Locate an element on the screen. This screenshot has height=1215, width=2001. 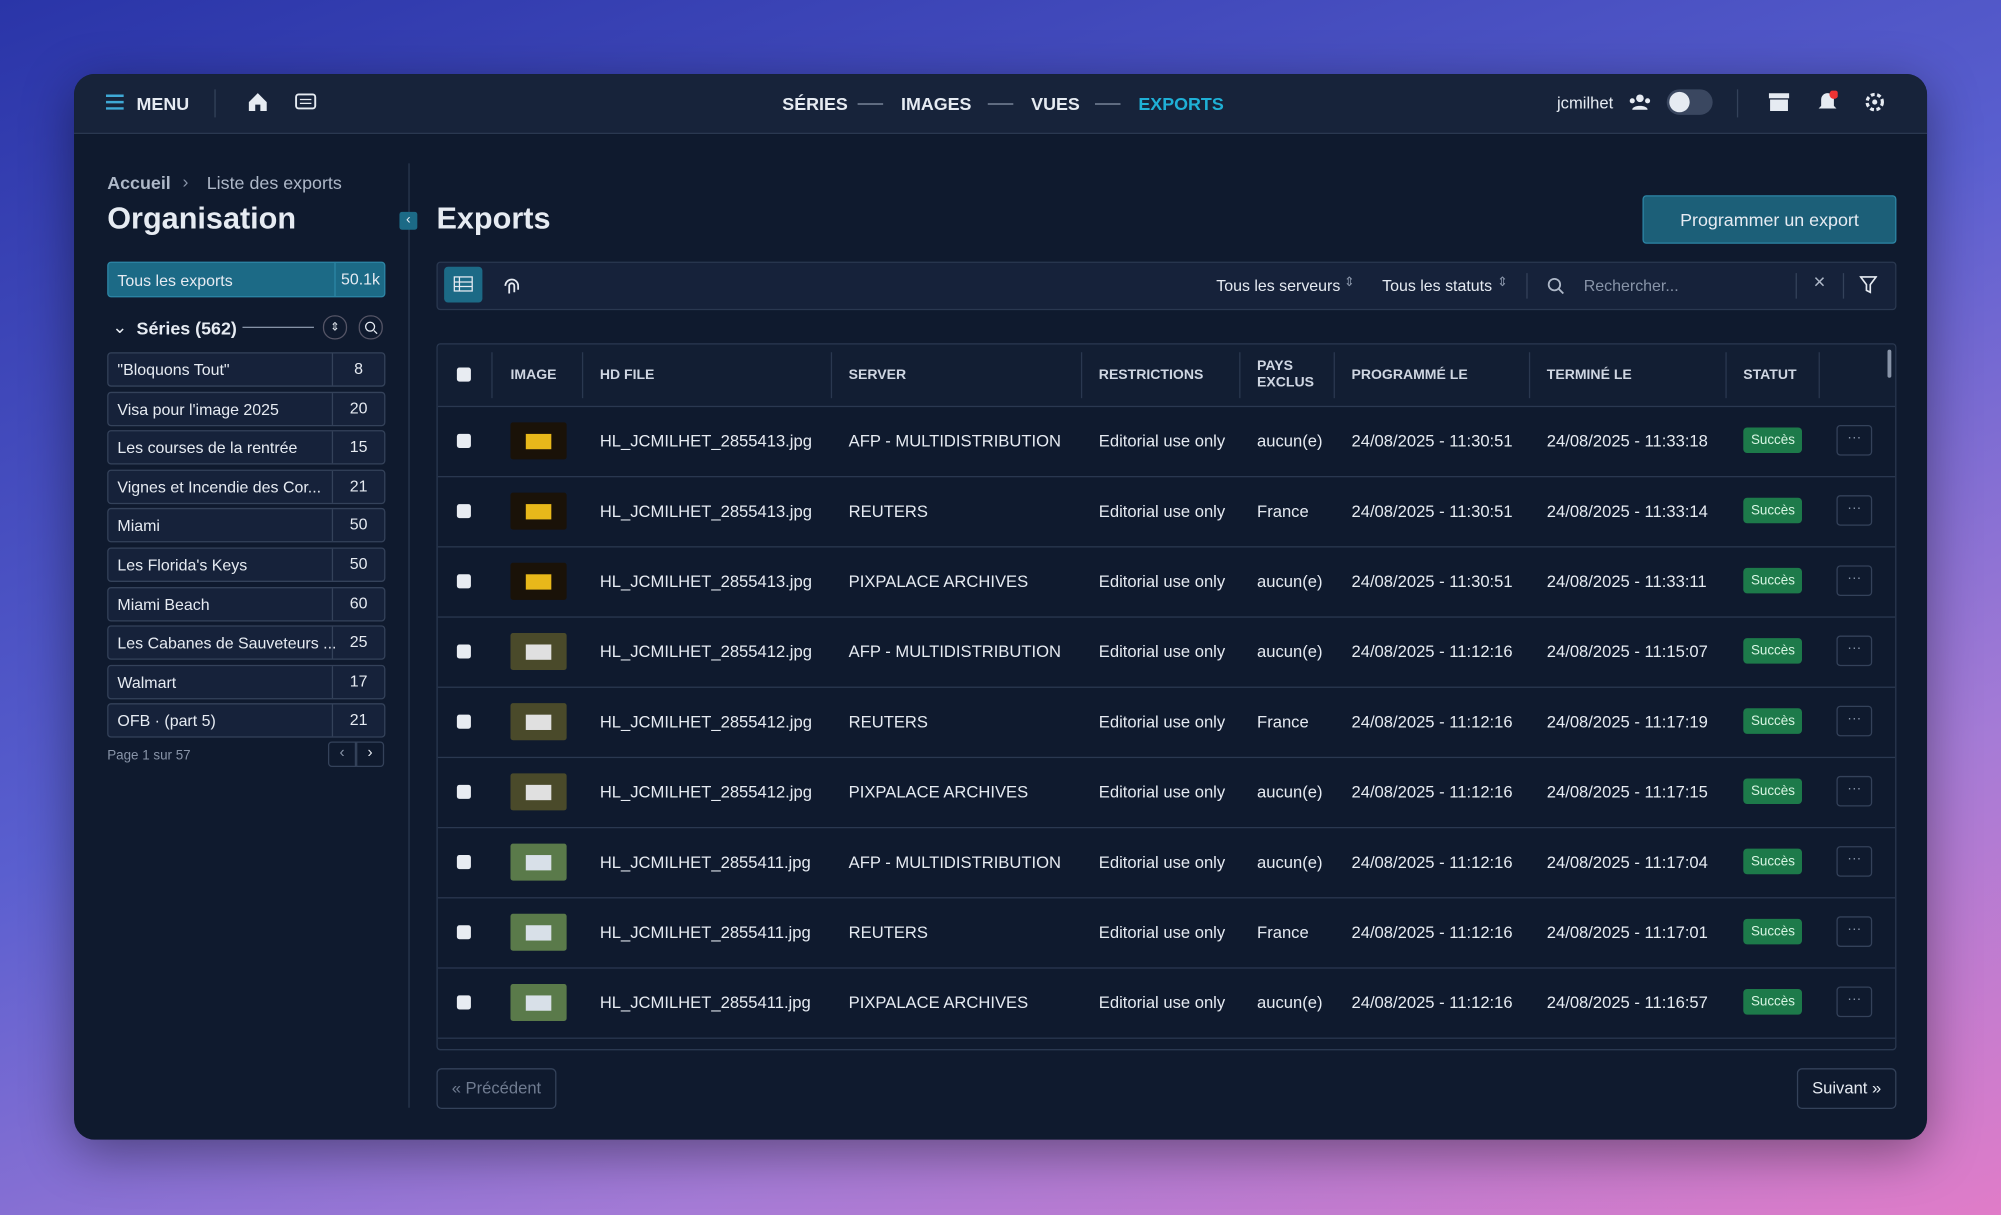
search-button is located at coordinates (370, 327).